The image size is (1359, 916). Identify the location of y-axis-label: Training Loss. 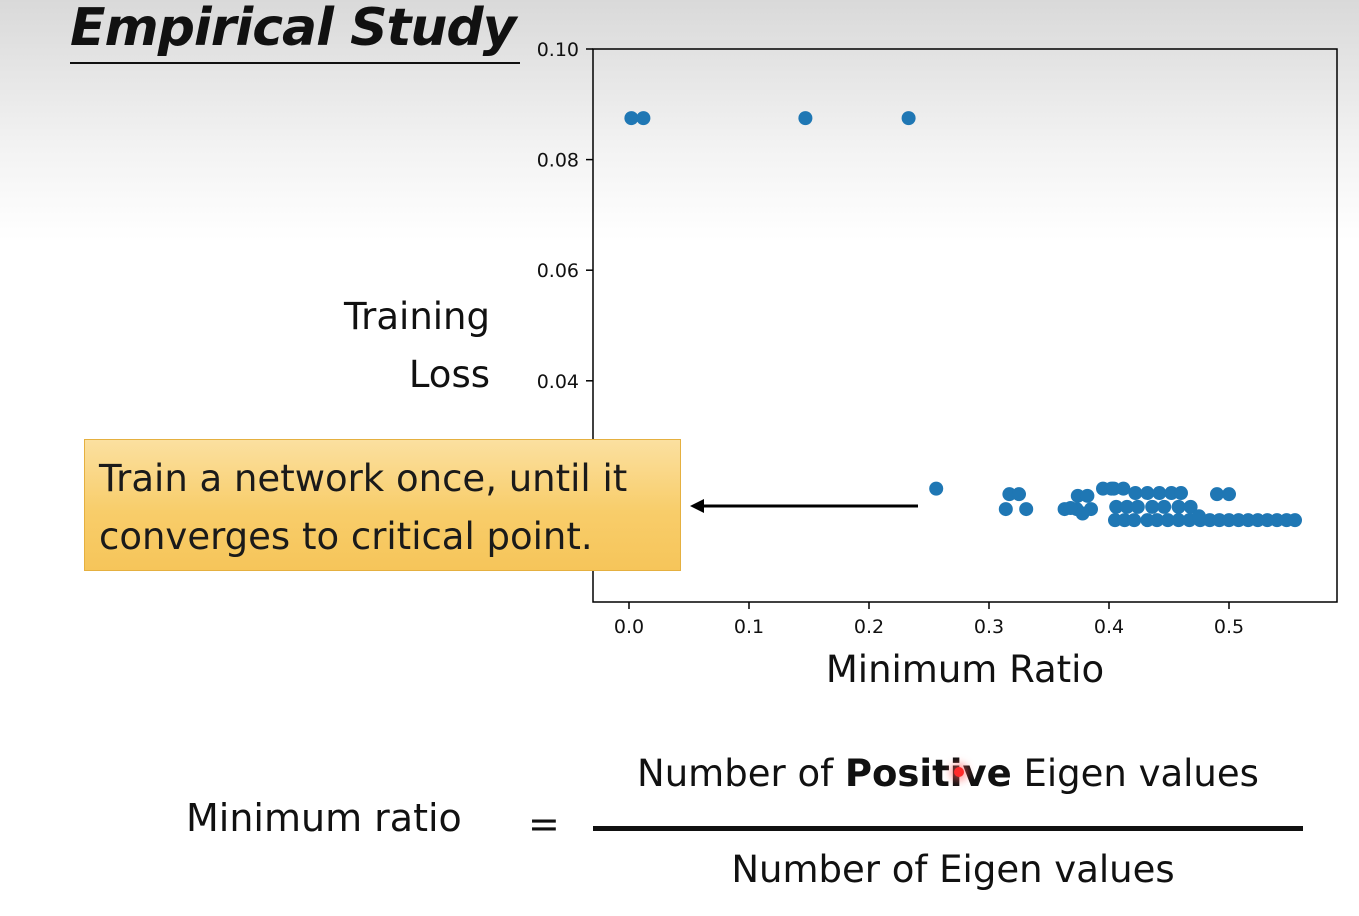
(380, 346).